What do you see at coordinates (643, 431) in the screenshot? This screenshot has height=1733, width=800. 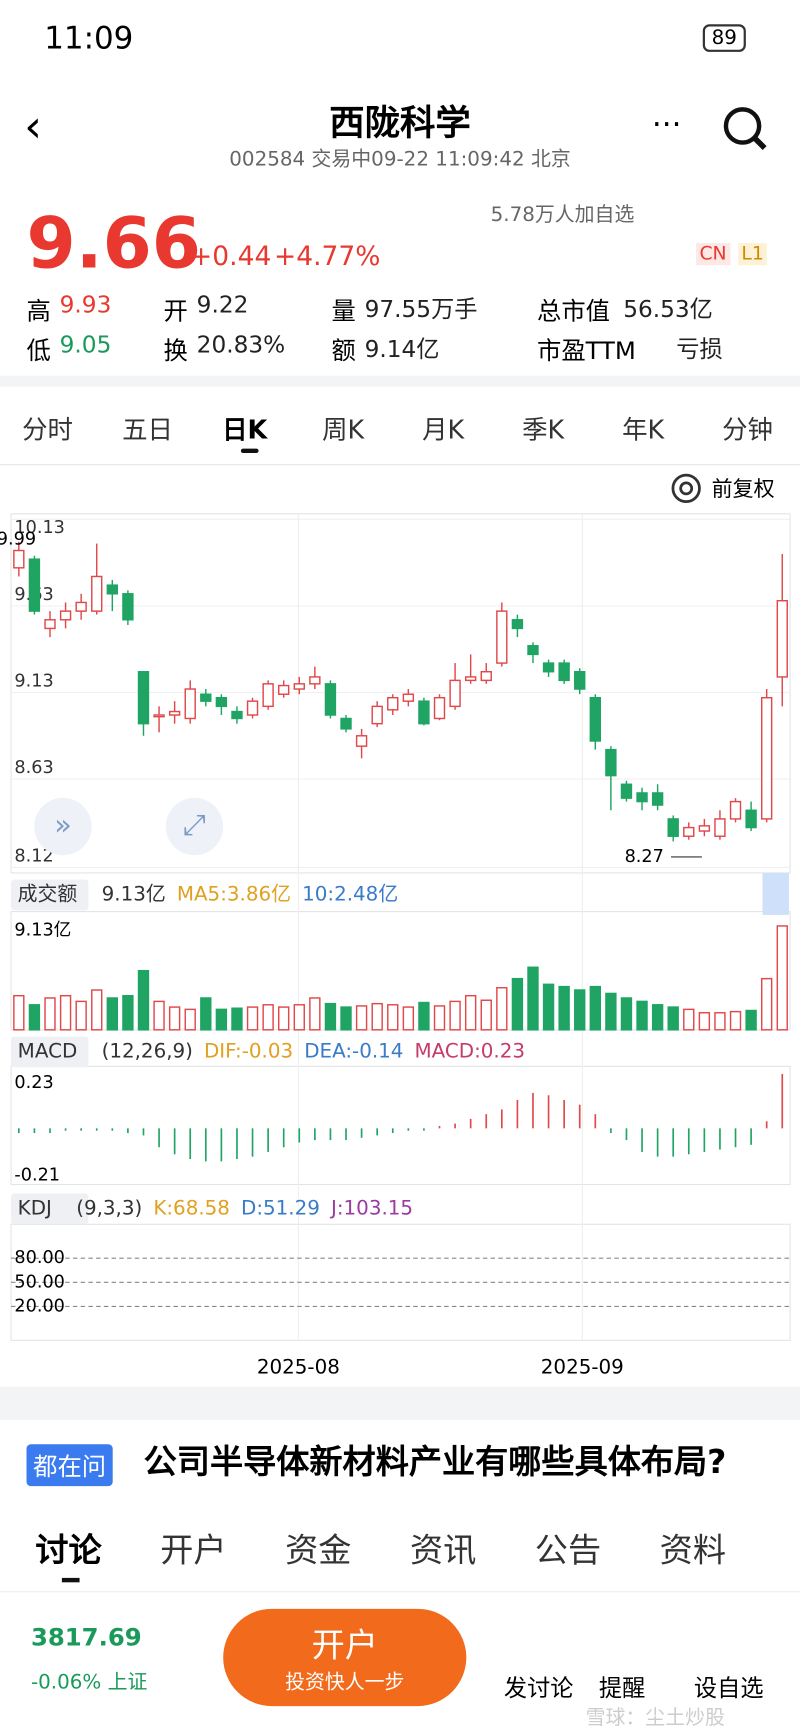 I see `tab: 年K` at bounding box center [643, 431].